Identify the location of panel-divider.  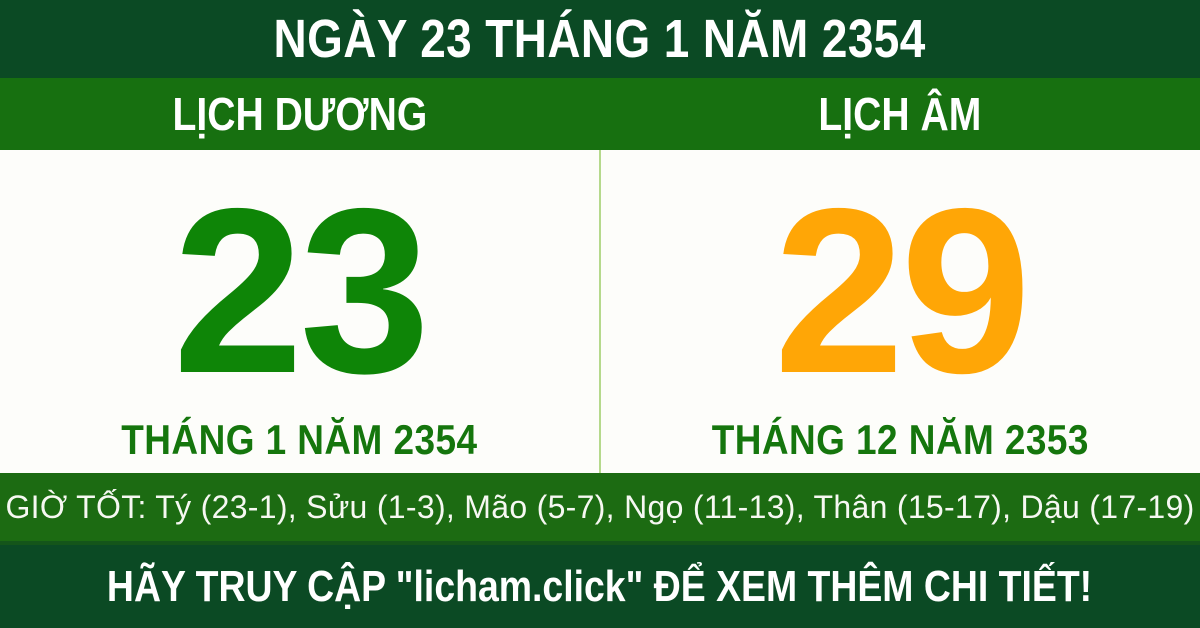
(600, 311).